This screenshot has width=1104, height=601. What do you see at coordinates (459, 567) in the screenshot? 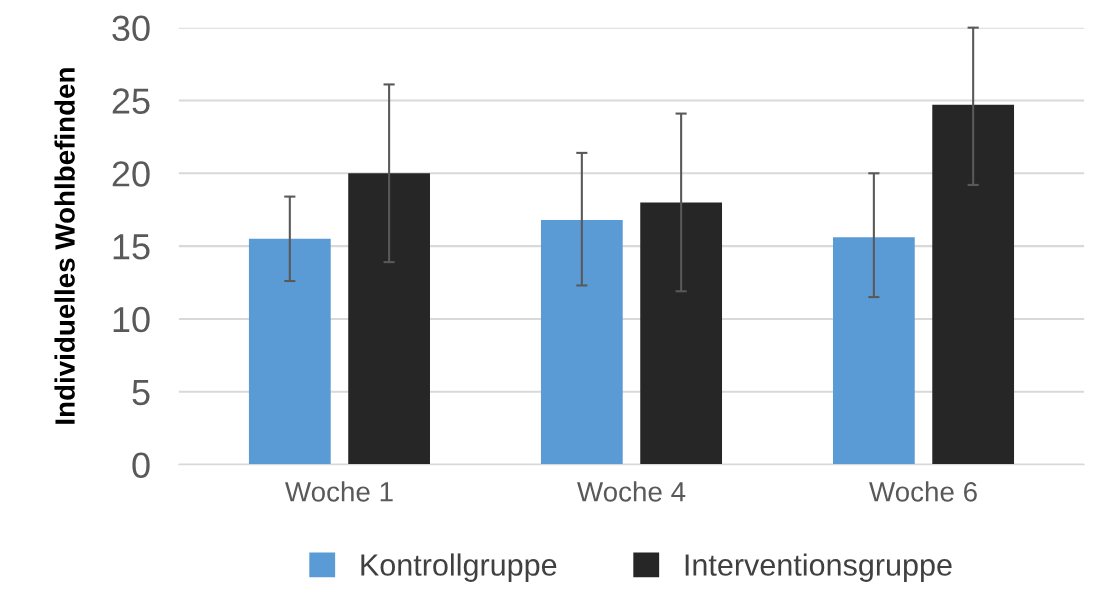
I see `legend-label: Kontrollgruppe` at bounding box center [459, 567].